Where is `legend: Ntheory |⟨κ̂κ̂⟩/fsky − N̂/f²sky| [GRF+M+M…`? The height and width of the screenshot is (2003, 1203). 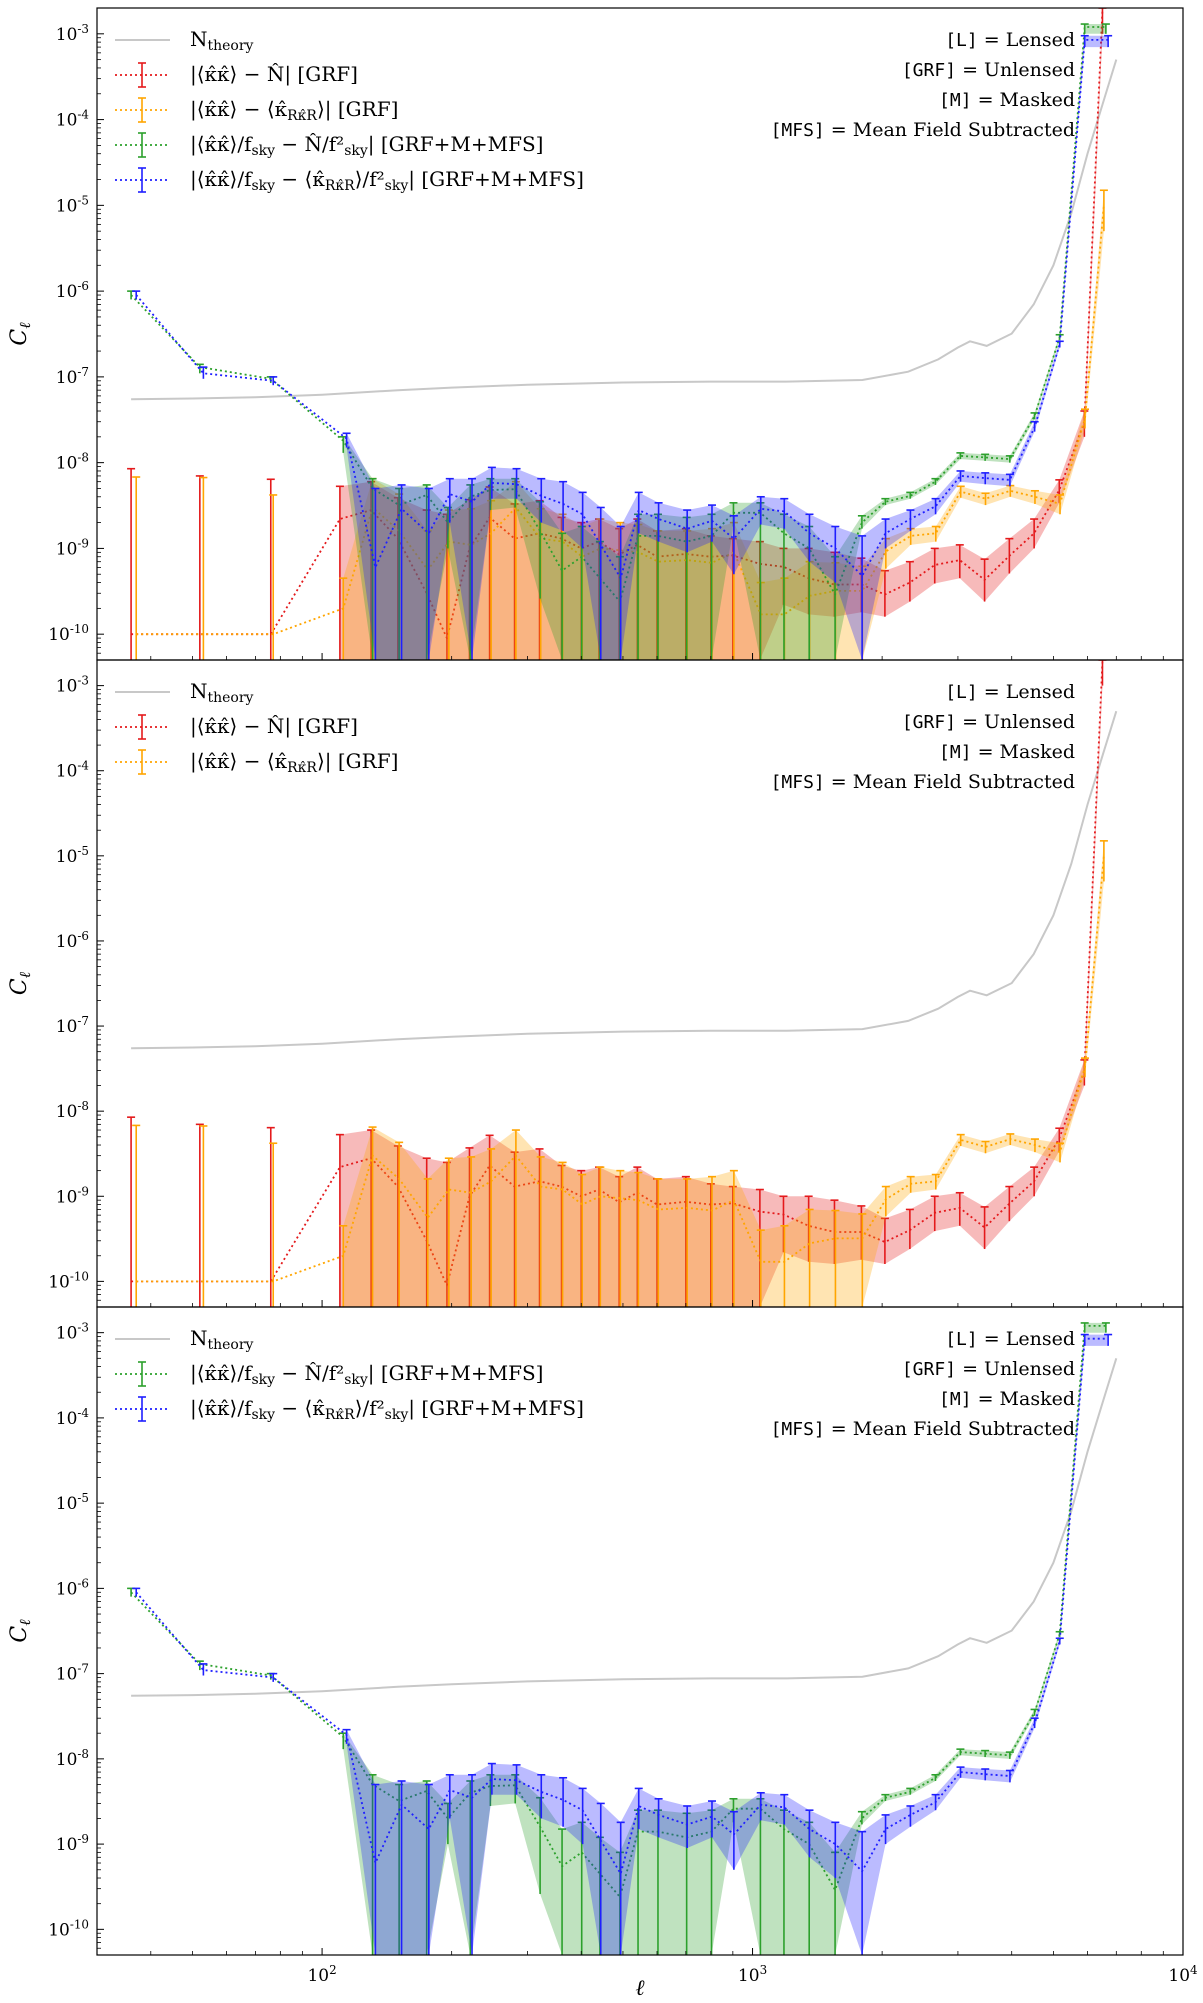
legend: Ntheory |⟨κ̂κ̂⟩/fsky − N̂/f²sky| [GRF+M+M… is located at coordinates (349, 1374).